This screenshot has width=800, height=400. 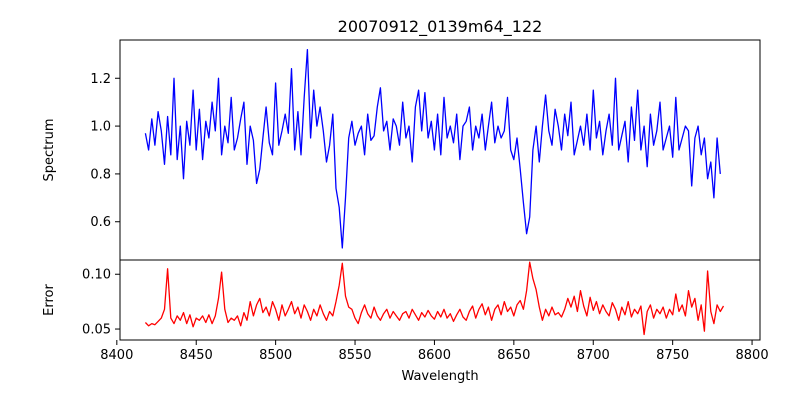 What do you see at coordinates (100, 127) in the screenshot?
I see `spectrum-y-tick-label: 1.0` at bounding box center [100, 127].